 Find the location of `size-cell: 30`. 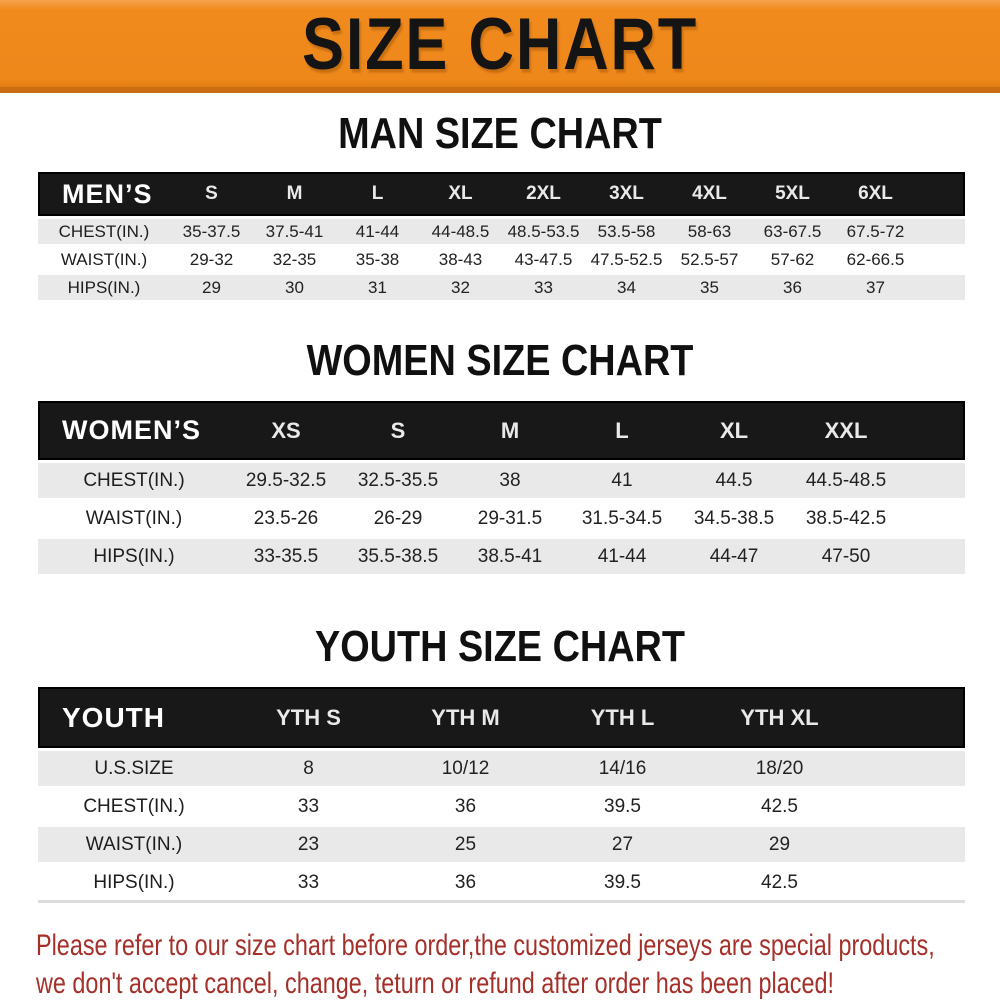

size-cell: 30 is located at coordinates (294, 286).